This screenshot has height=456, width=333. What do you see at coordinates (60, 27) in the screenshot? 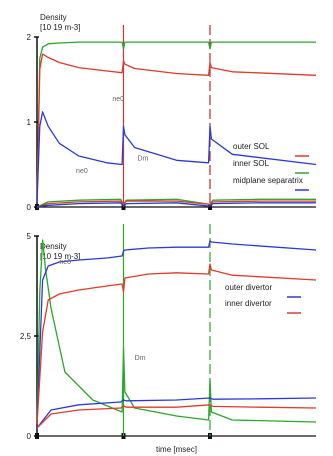
I see `chart0-ylabel-line: [10 19 m-3]` at bounding box center [60, 27].